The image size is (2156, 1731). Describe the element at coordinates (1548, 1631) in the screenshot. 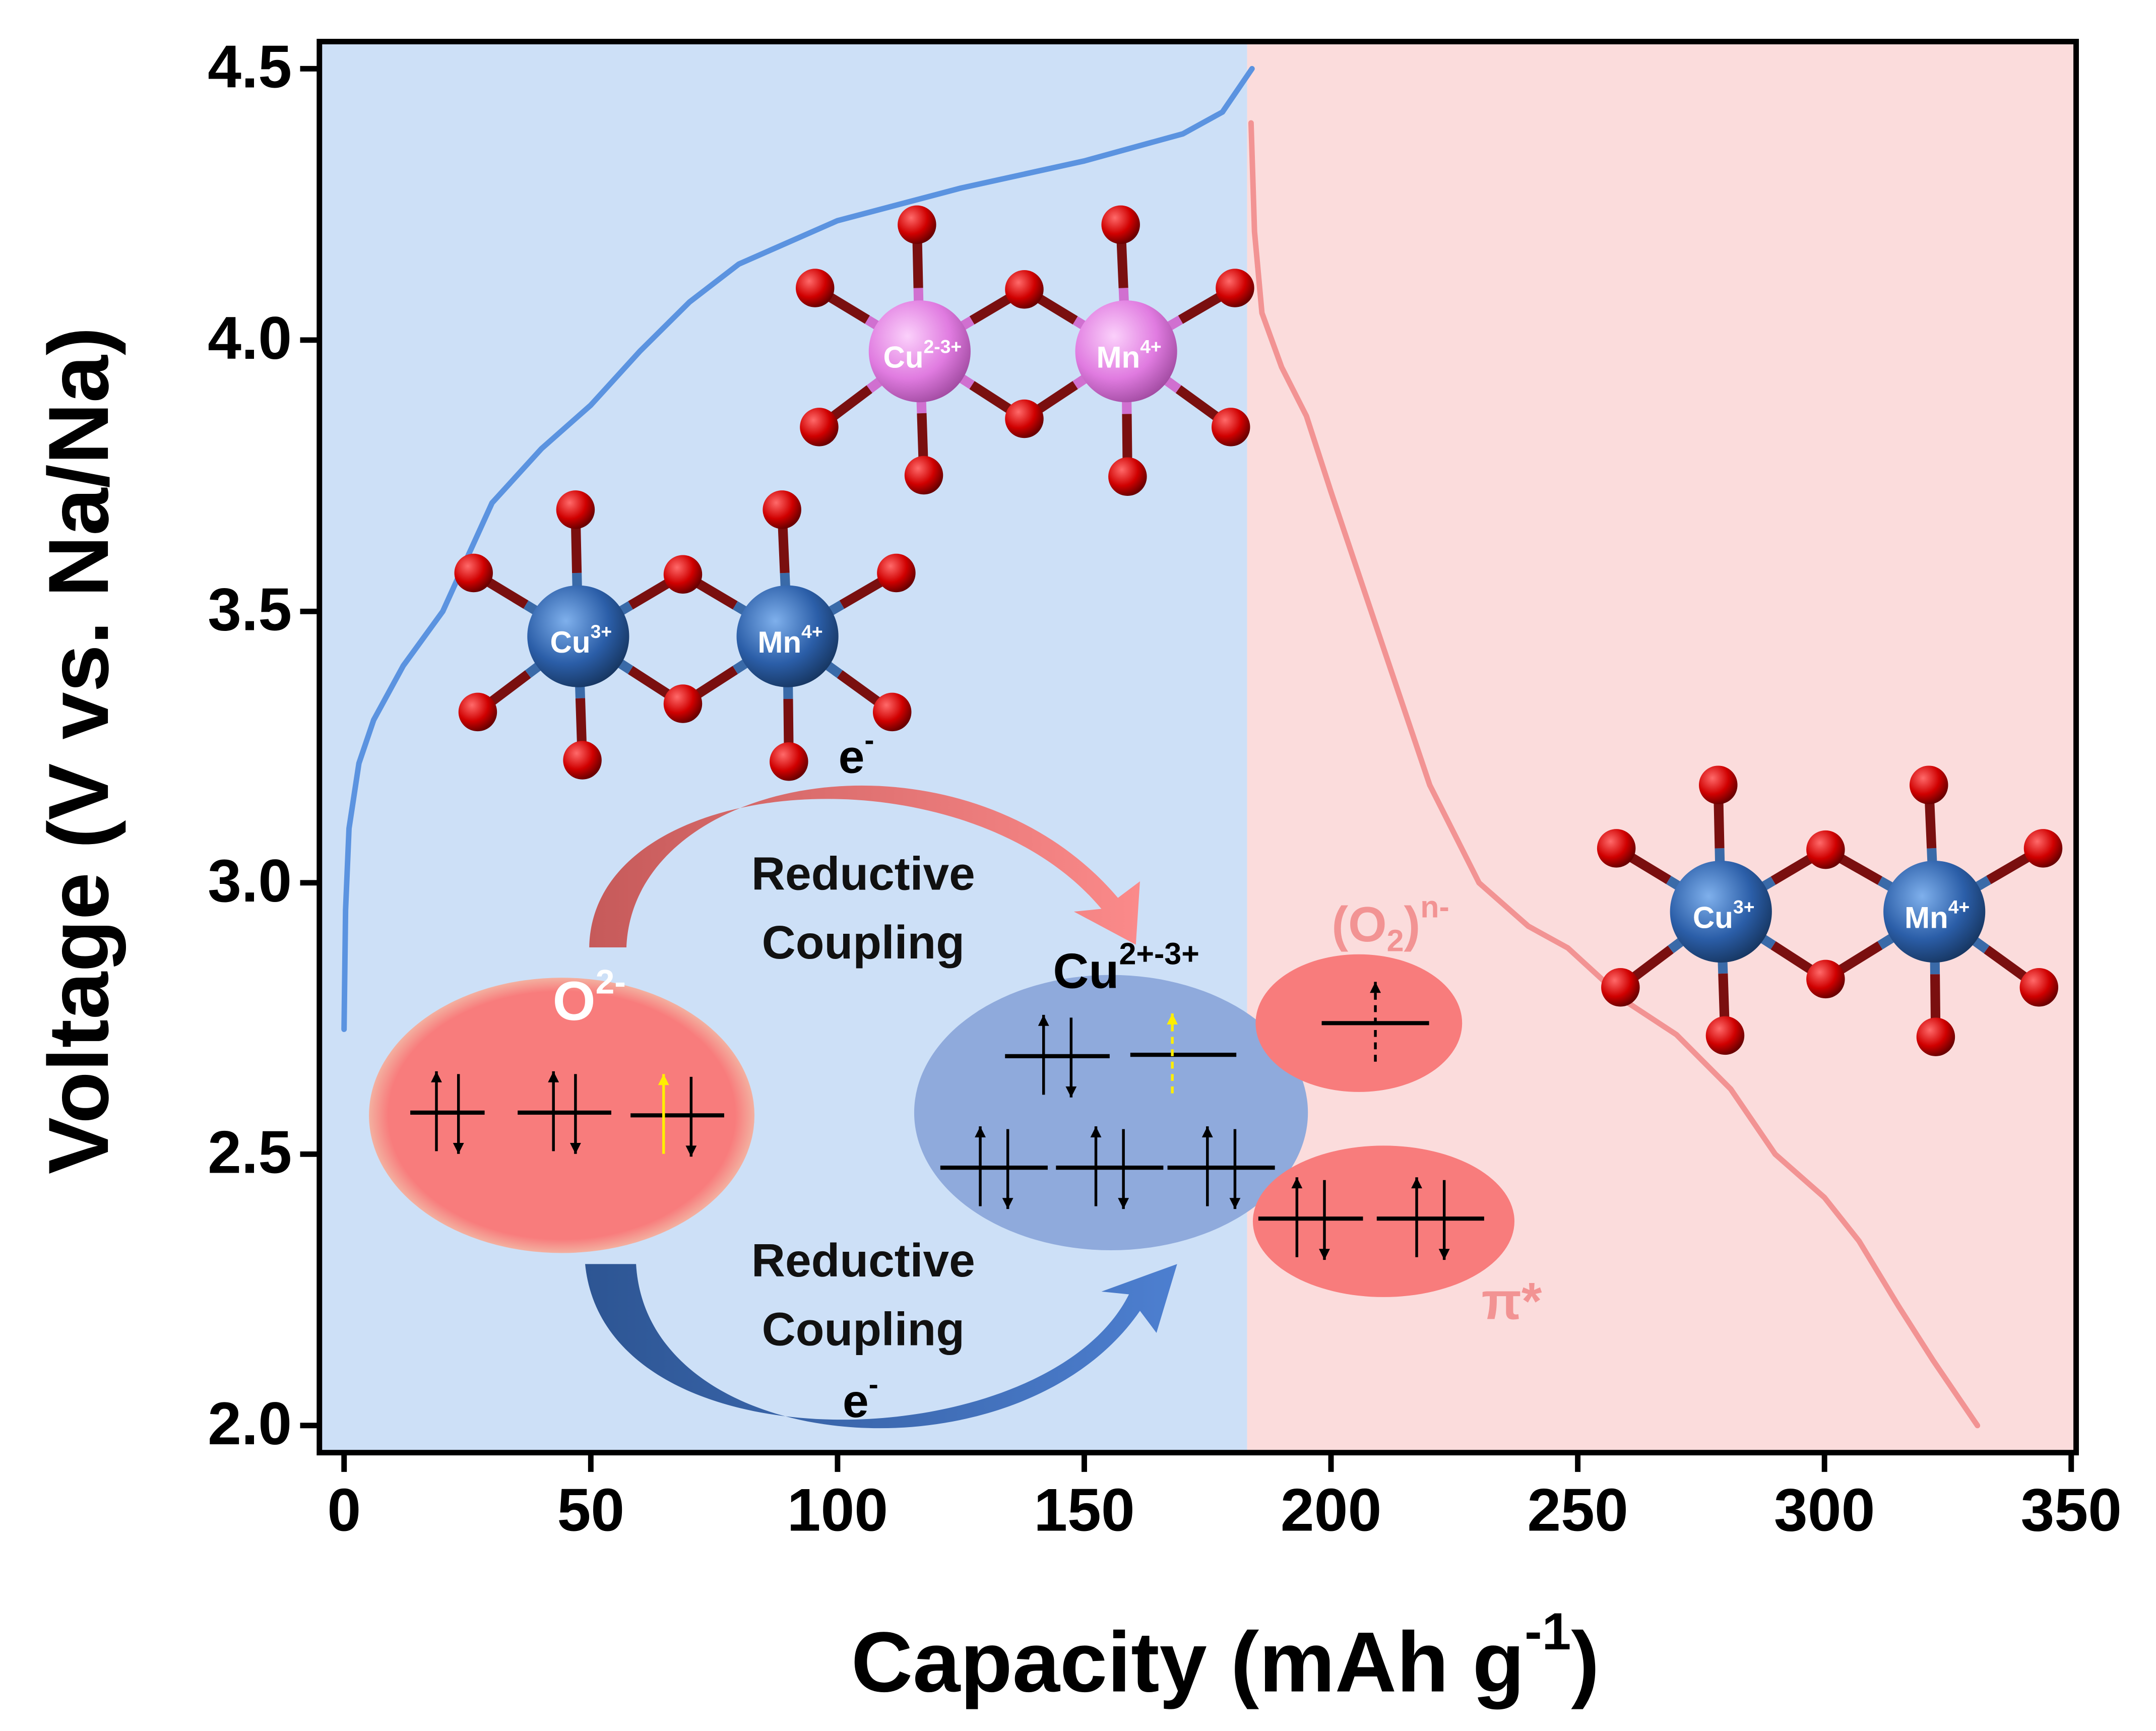

I see `x-axis-title-sup: -1` at that location.